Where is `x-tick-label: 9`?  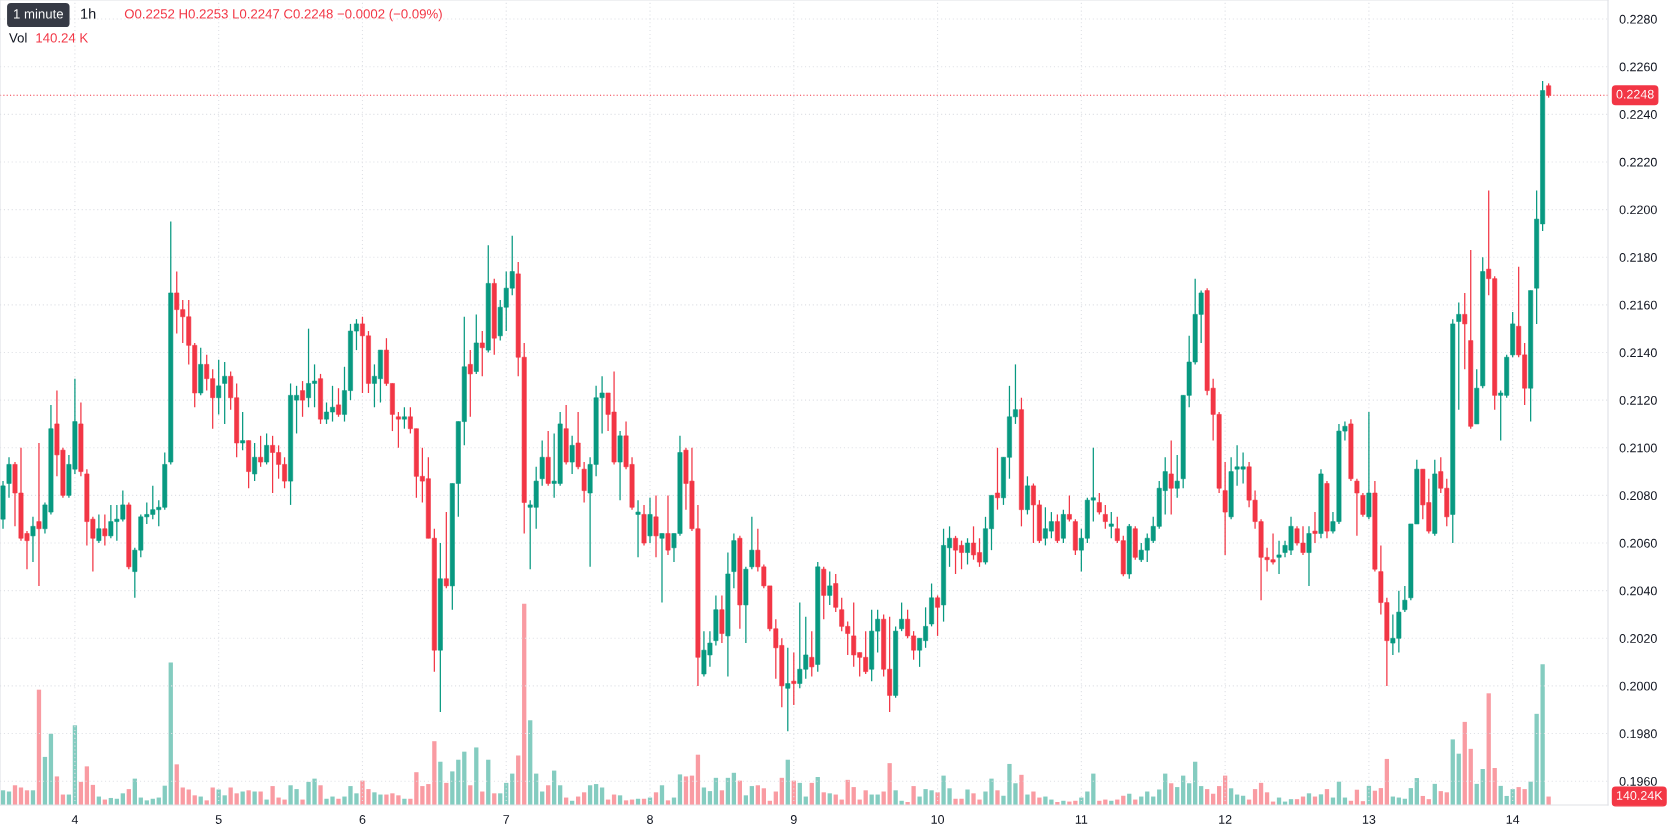 x-tick-label: 9 is located at coordinates (793, 819).